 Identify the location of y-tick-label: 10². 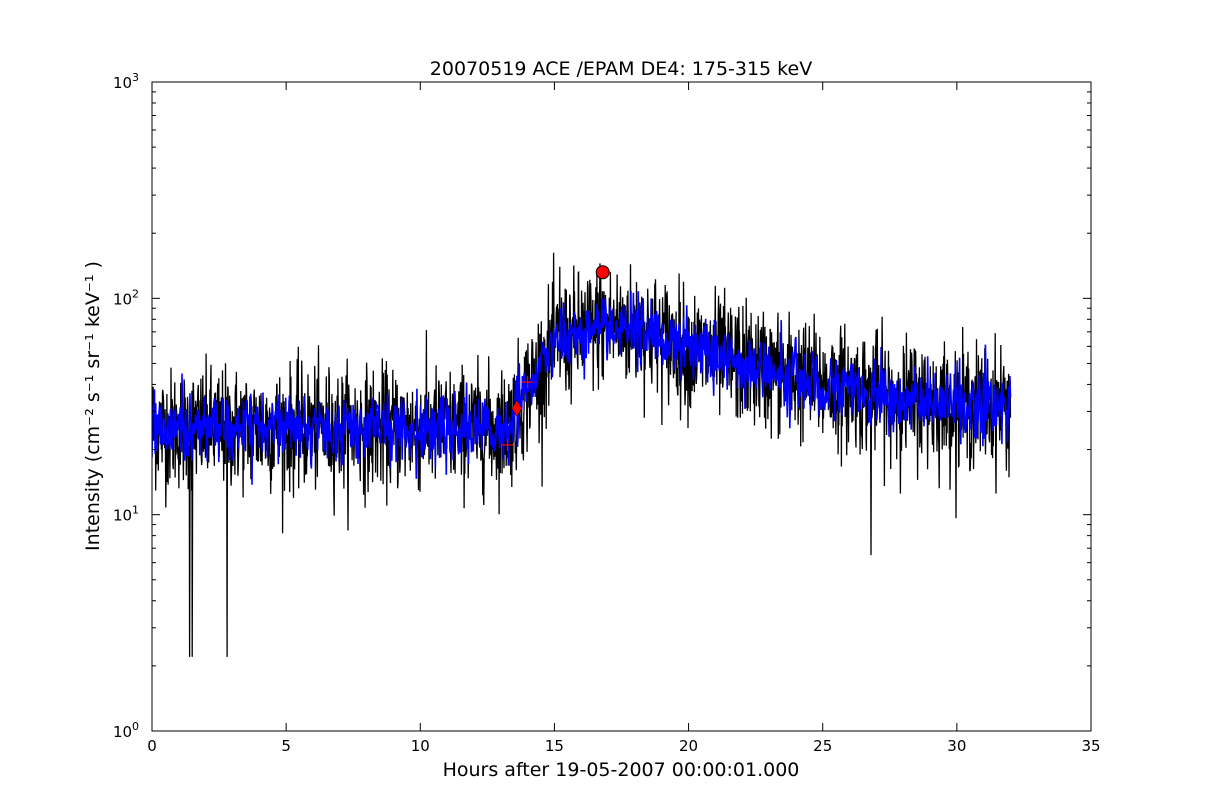
(126, 297).